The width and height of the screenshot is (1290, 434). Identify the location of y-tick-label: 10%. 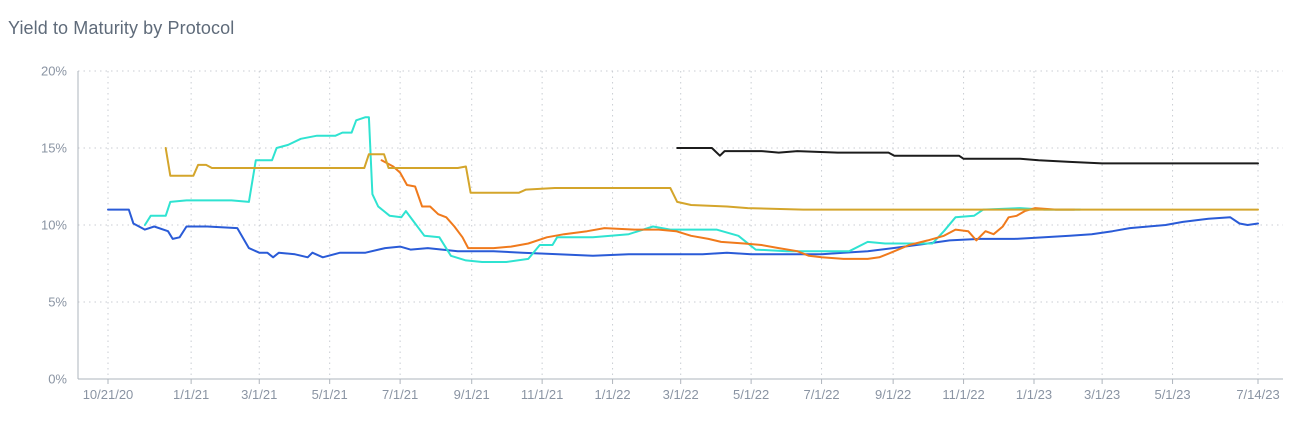
(54, 225).